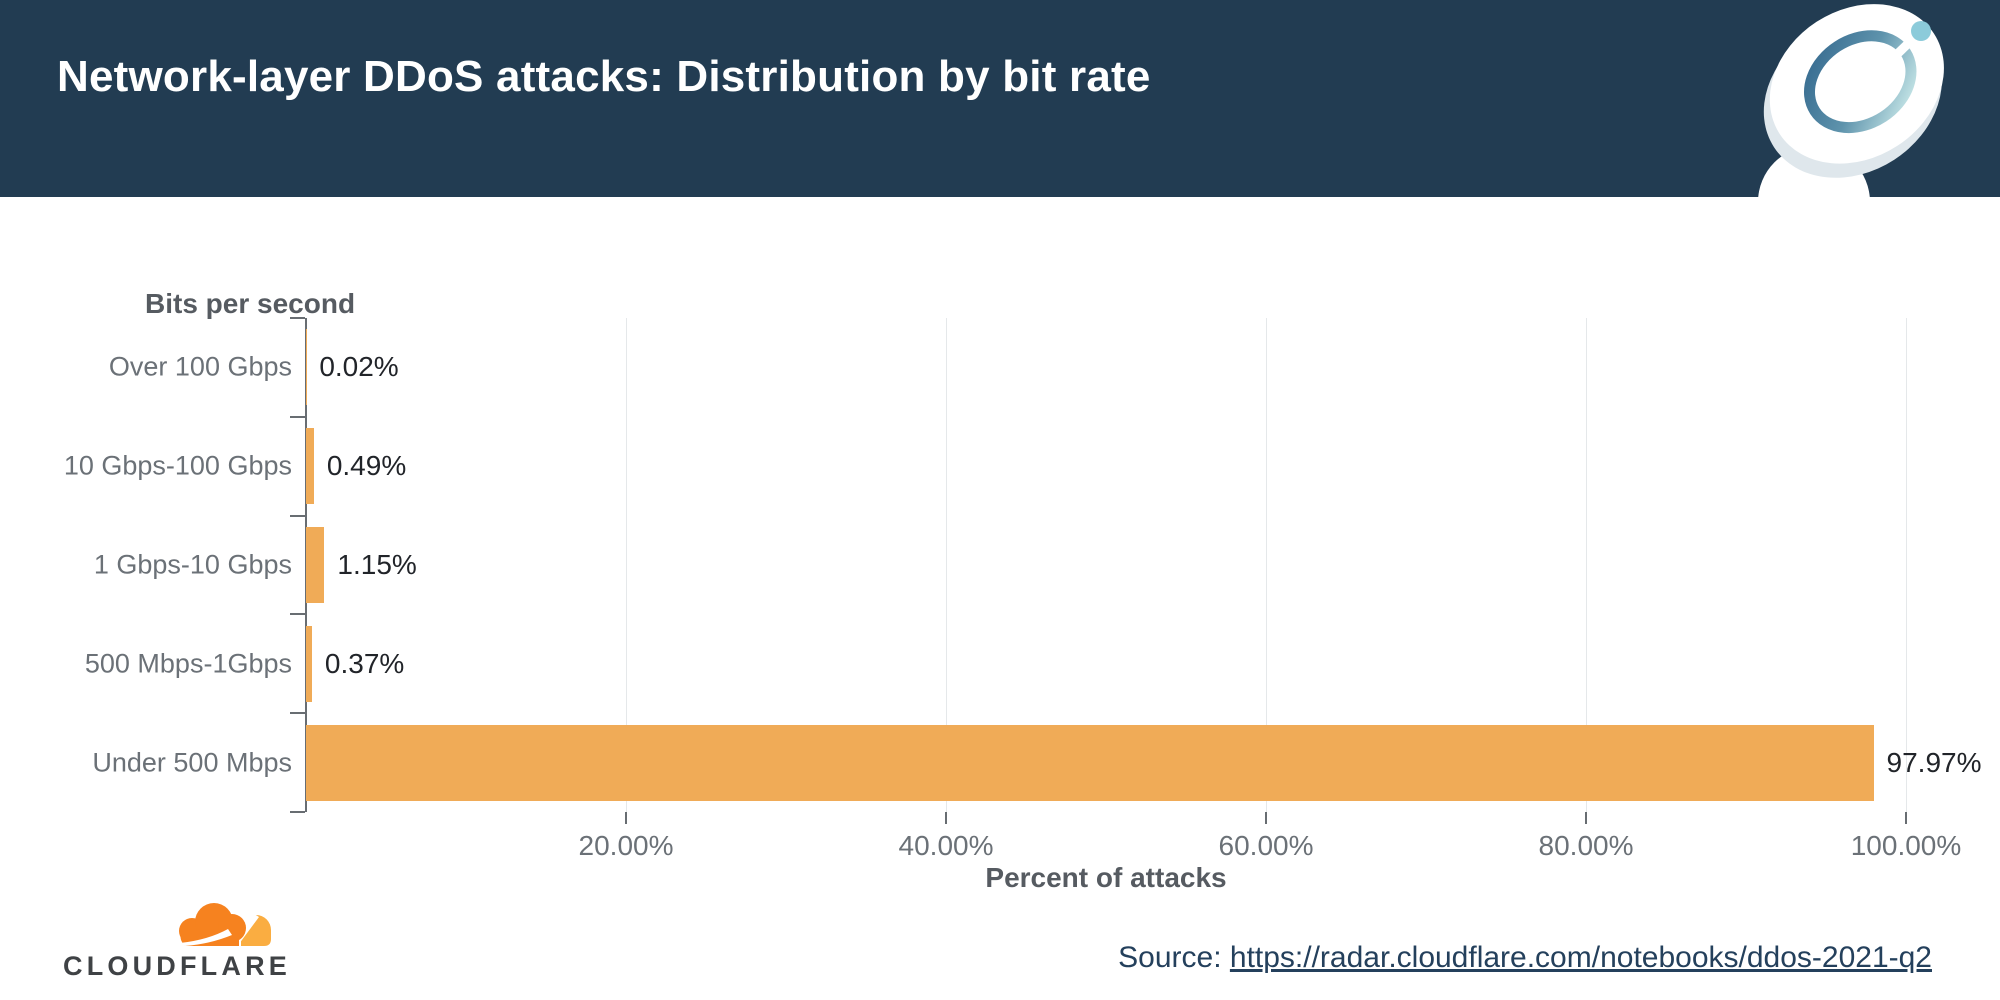 The height and width of the screenshot is (1000, 2000). What do you see at coordinates (225, 925) in the screenshot?
I see `cloudflare-cloud-icon` at bounding box center [225, 925].